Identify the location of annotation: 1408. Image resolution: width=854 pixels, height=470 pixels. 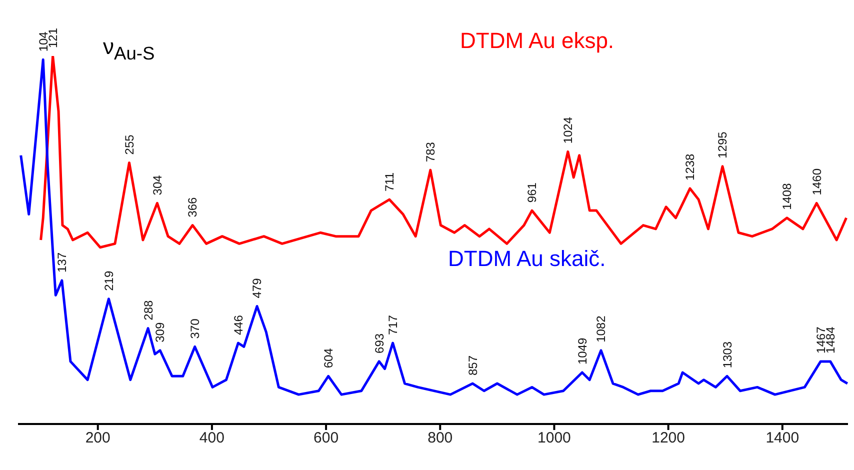
(787, 196).